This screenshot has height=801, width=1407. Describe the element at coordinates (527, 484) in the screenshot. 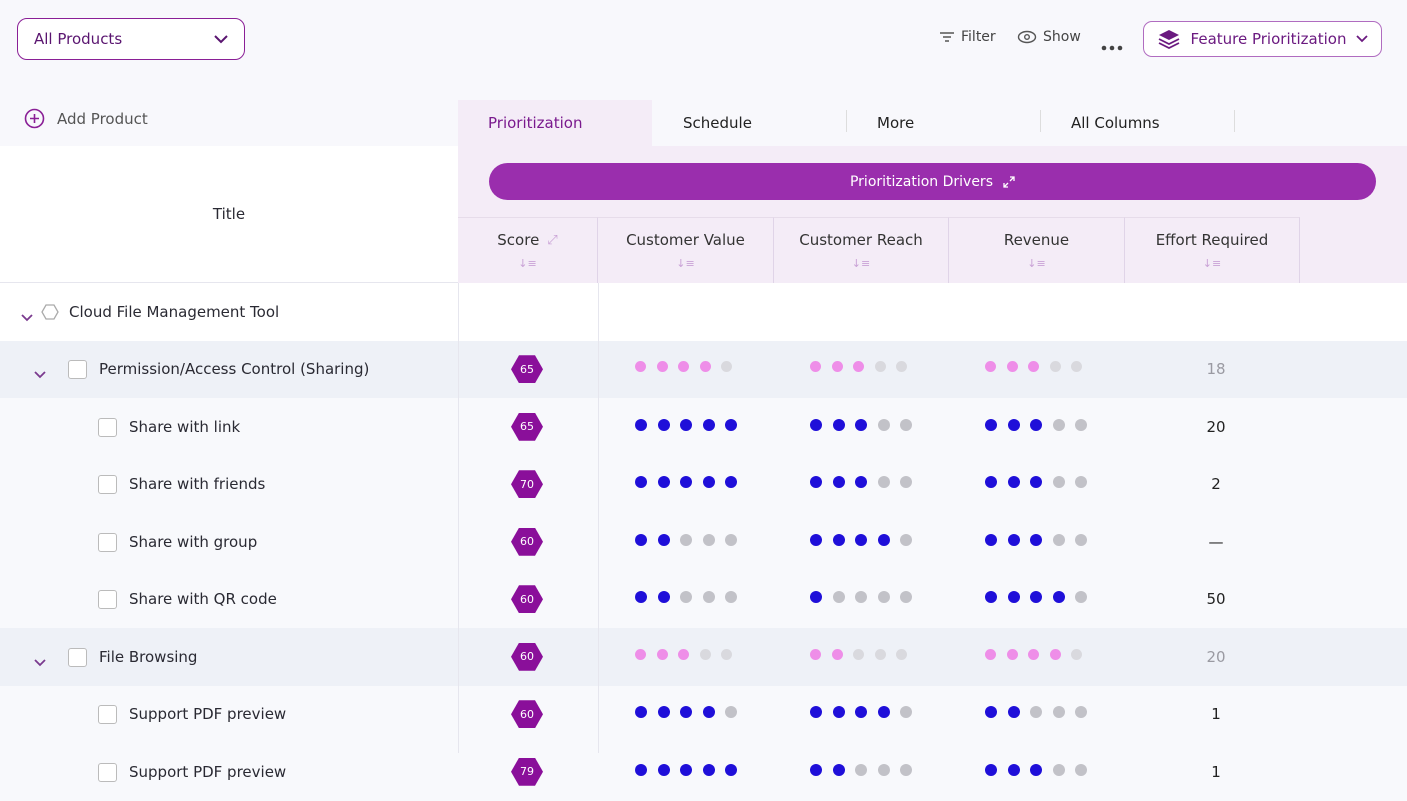

I see `score-badge: 70` at that location.